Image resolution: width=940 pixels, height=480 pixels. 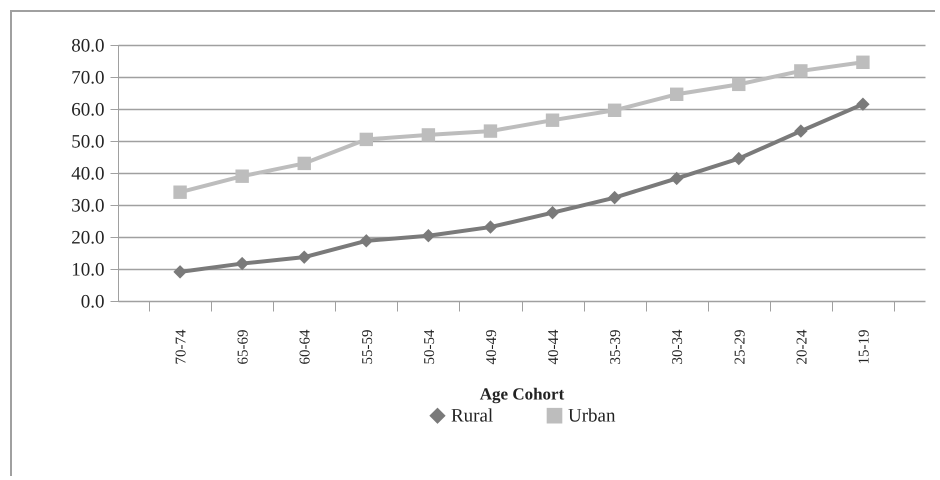 I want to click on x-tick-label: 40-44, so click(x=554, y=346).